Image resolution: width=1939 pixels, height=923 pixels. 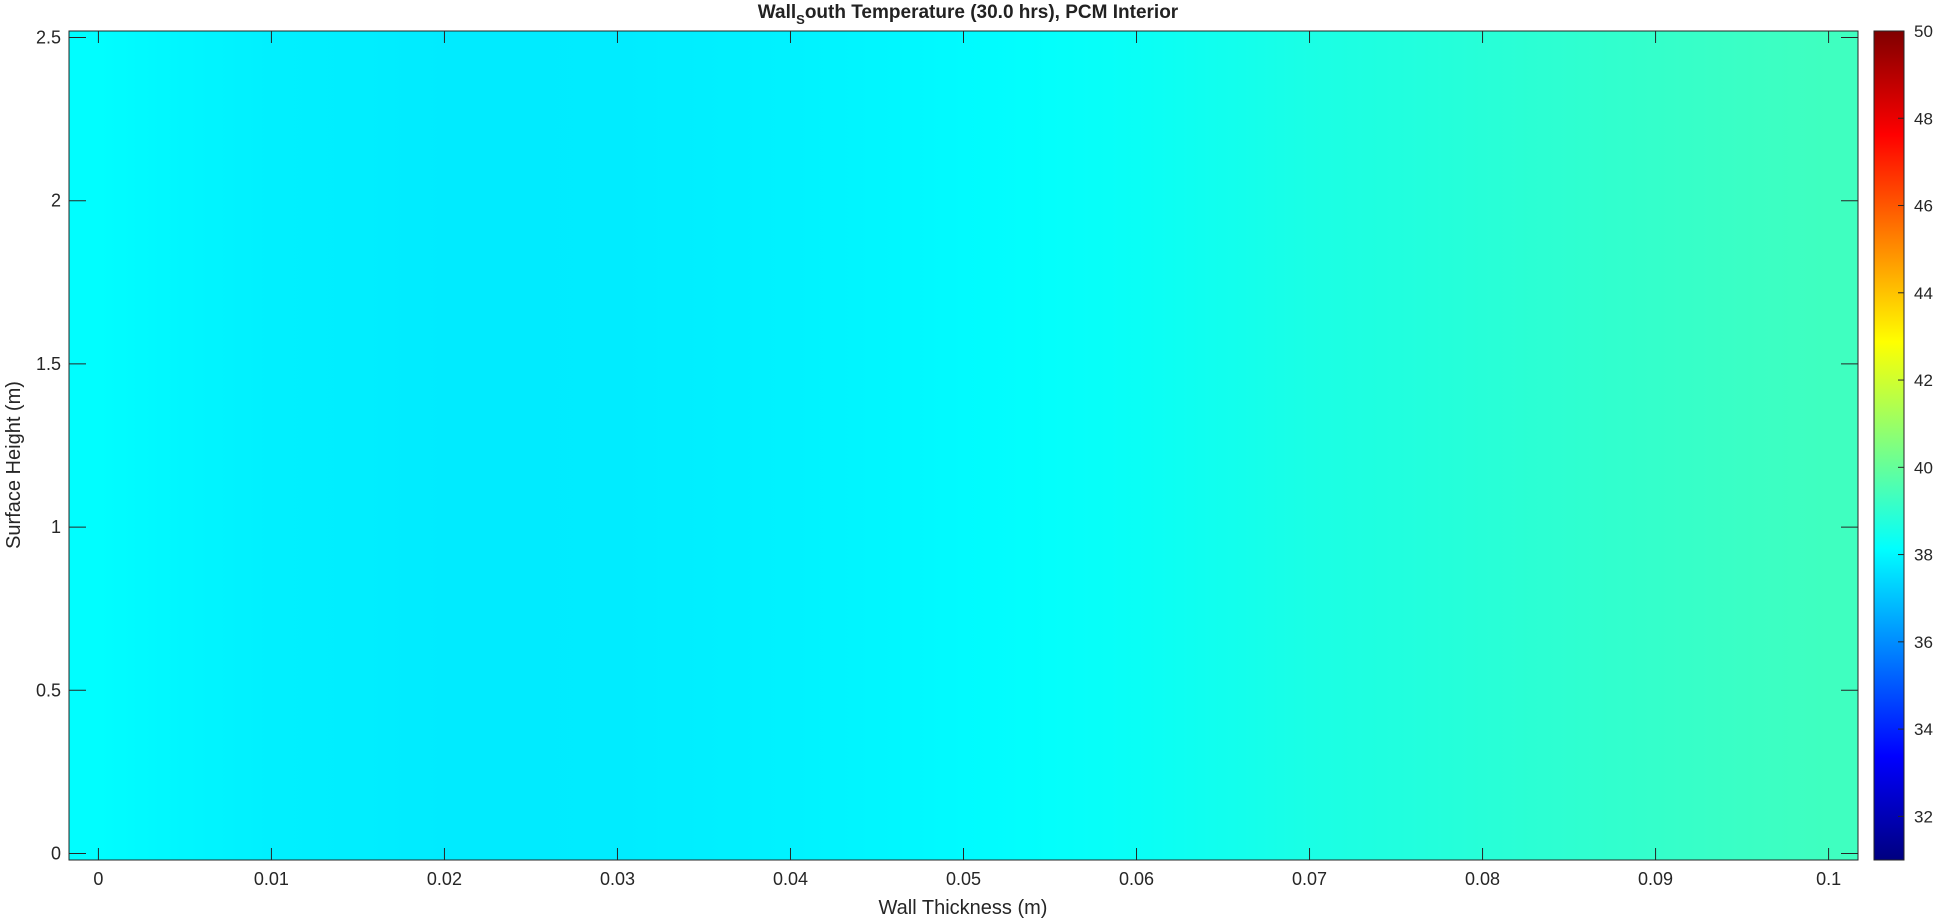 What do you see at coordinates (1309, 879) in the screenshot?
I see `x-tick-label: 0.07` at bounding box center [1309, 879].